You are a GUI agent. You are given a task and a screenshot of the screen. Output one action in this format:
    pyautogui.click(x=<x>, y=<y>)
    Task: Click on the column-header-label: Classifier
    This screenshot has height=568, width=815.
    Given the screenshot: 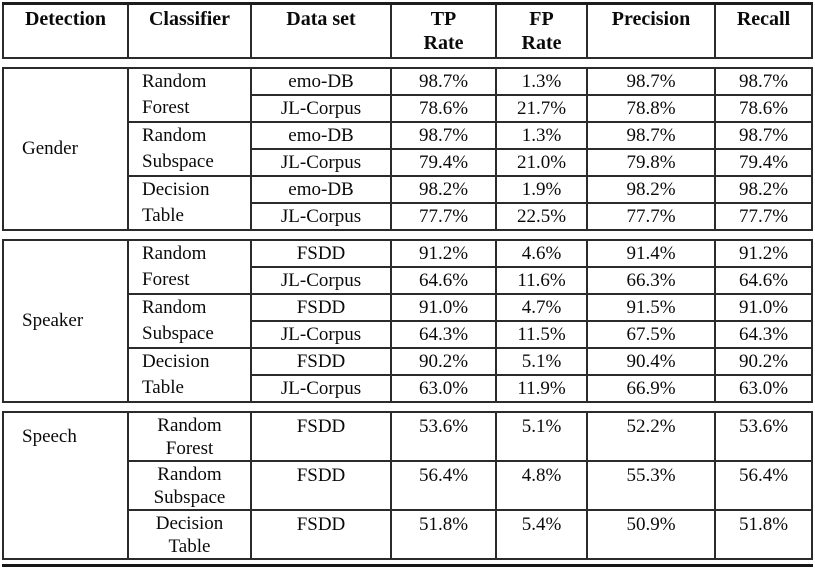 What is the action you would take?
    pyautogui.click(x=189, y=19)
    